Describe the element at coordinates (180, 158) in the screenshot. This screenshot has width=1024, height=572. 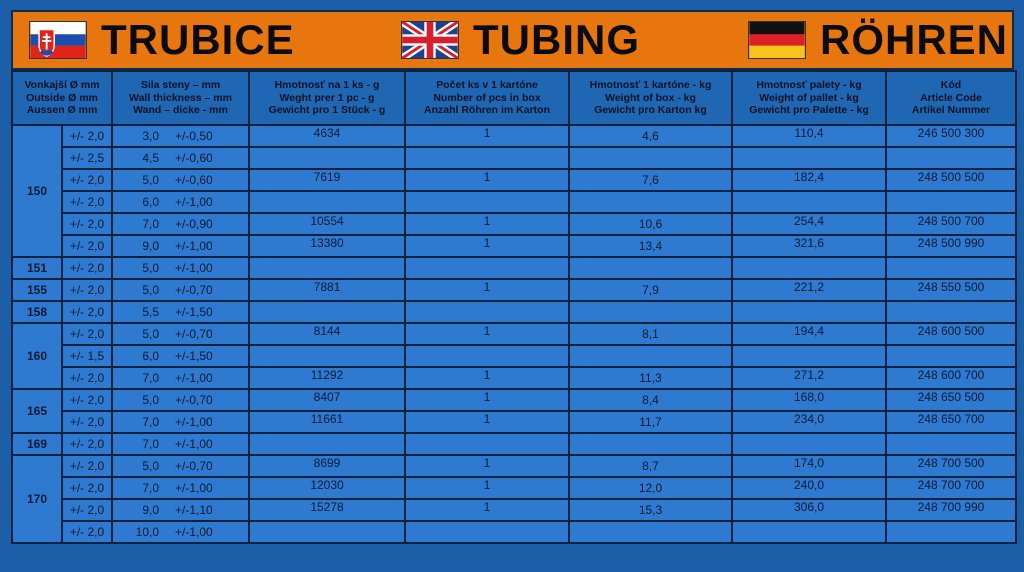
I see `wall-thickness-cell: 4,5 +/-0,60` at that location.